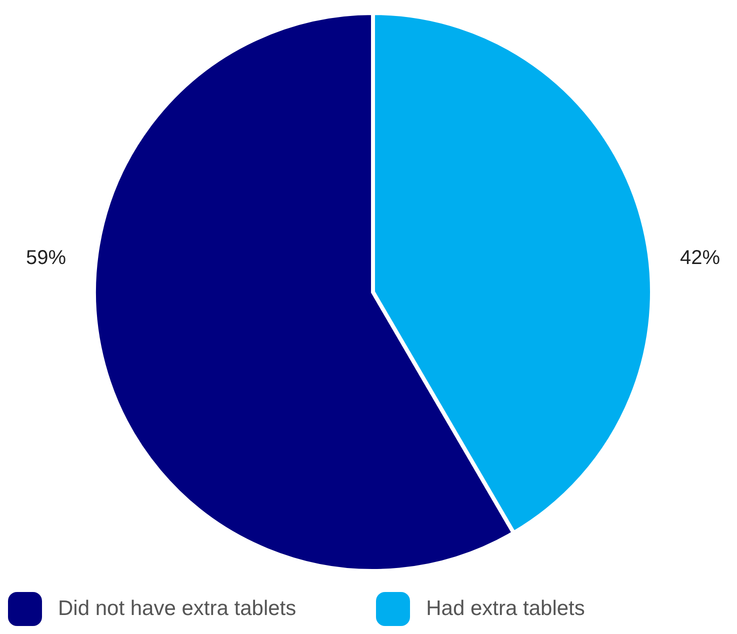  I want to click on legend-label: Had extra tablets, so click(505, 609).